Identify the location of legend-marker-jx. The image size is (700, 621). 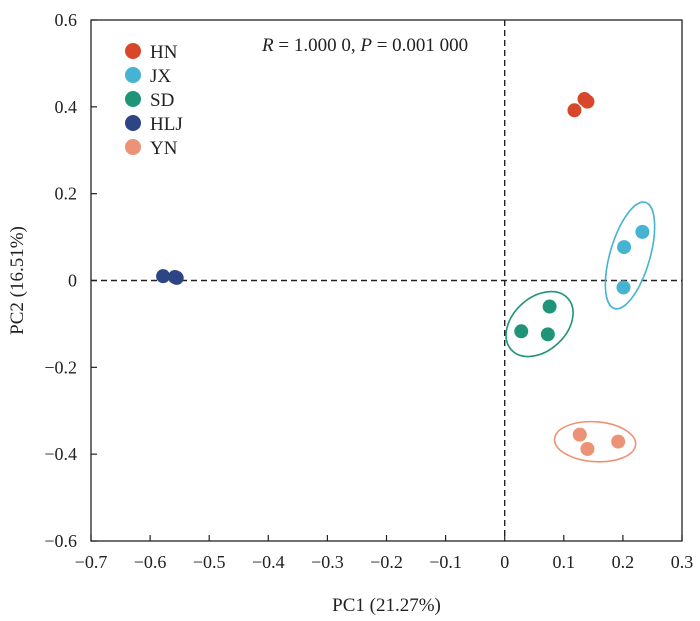
(133, 75).